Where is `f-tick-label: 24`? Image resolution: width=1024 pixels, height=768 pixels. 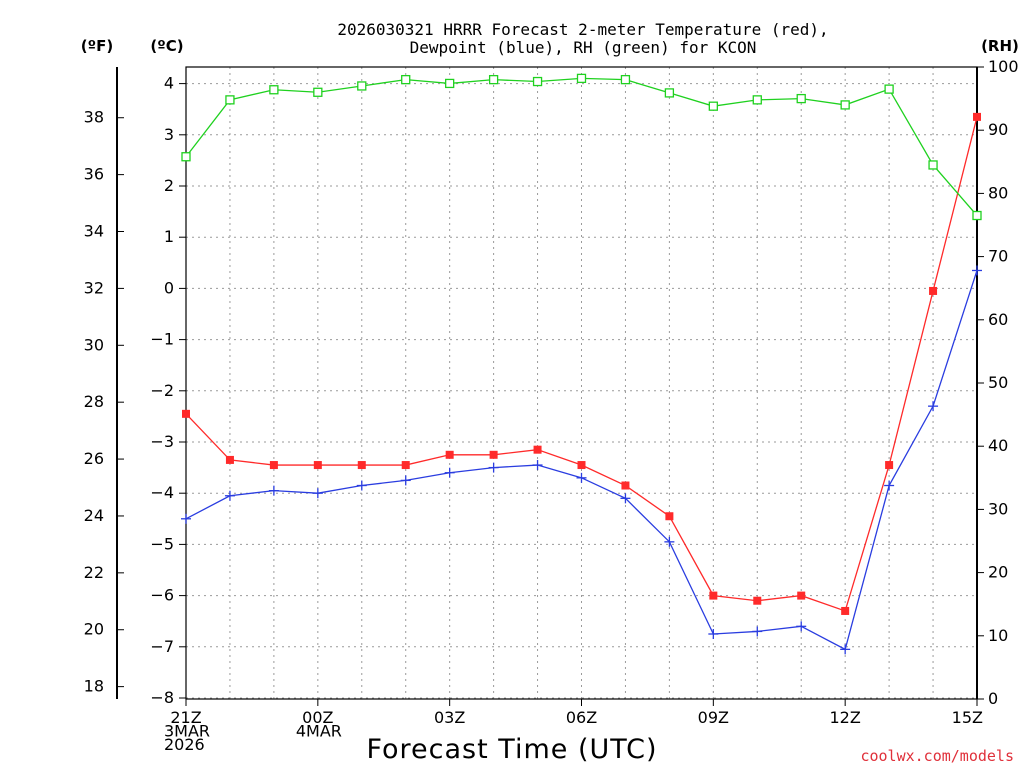 f-tick-label: 24 is located at coordinates (94, 515).